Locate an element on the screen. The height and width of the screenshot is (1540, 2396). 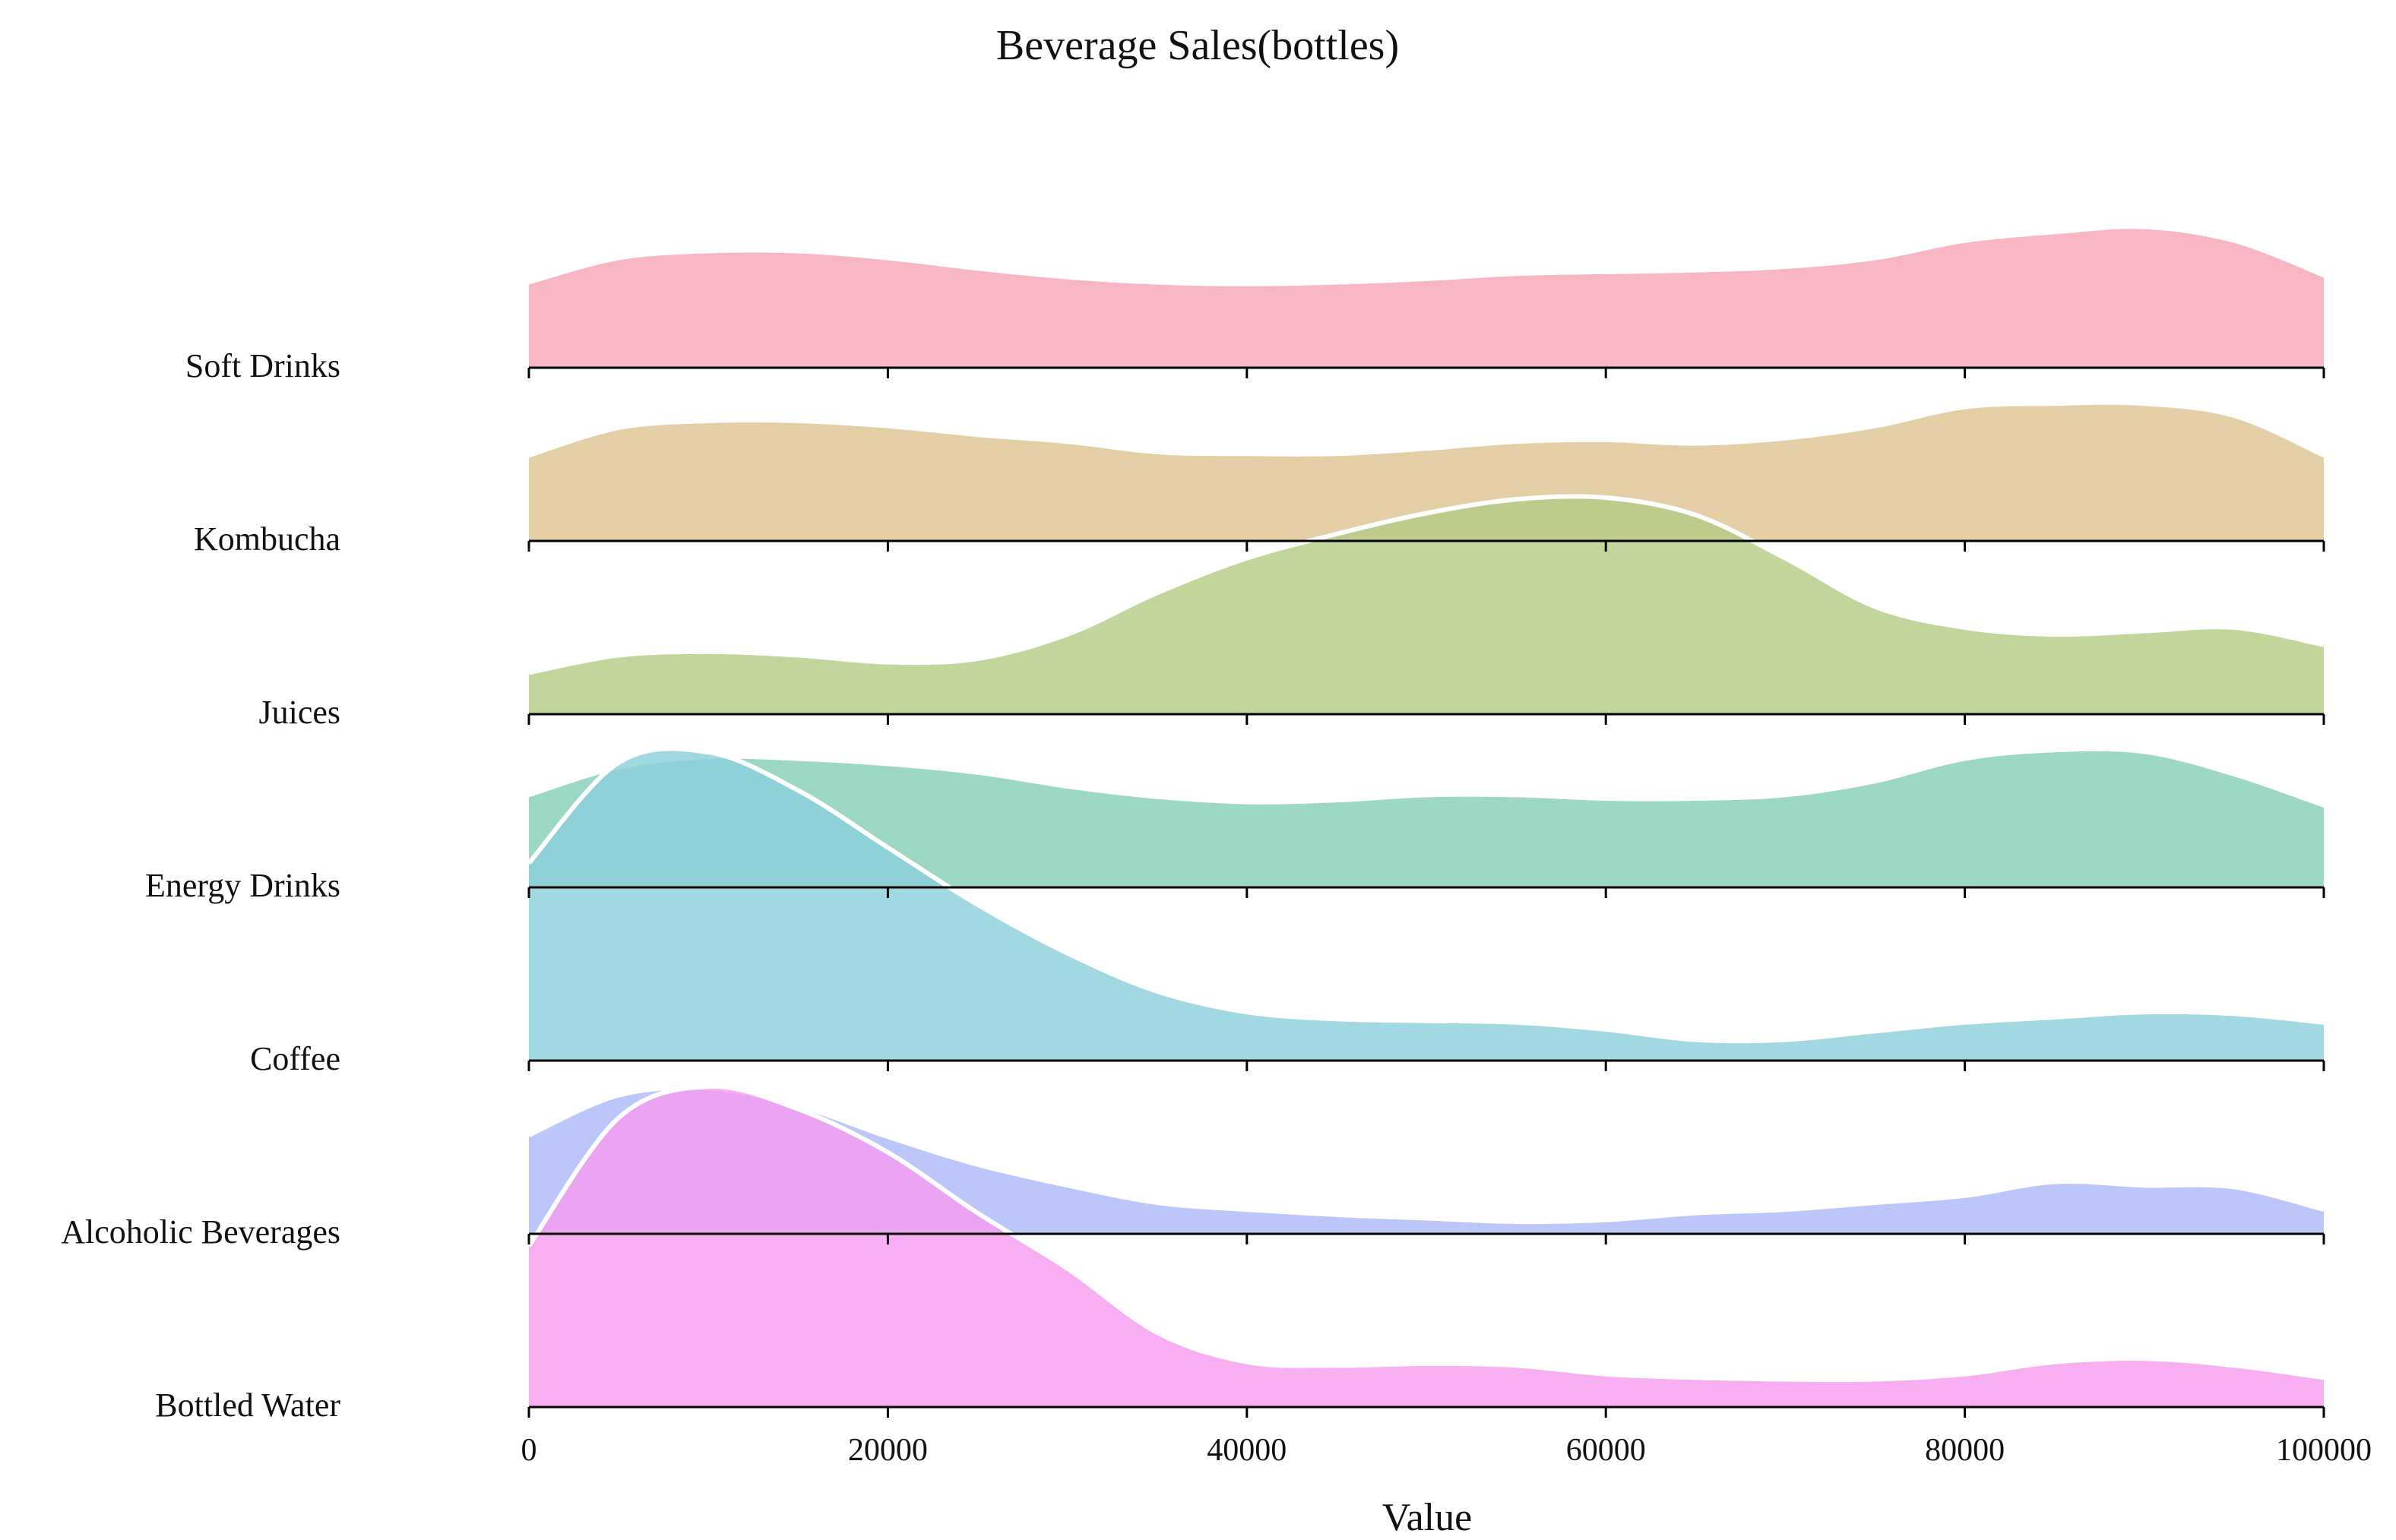
x-tick-label: 20000 is located at coordinates (888, 1450).